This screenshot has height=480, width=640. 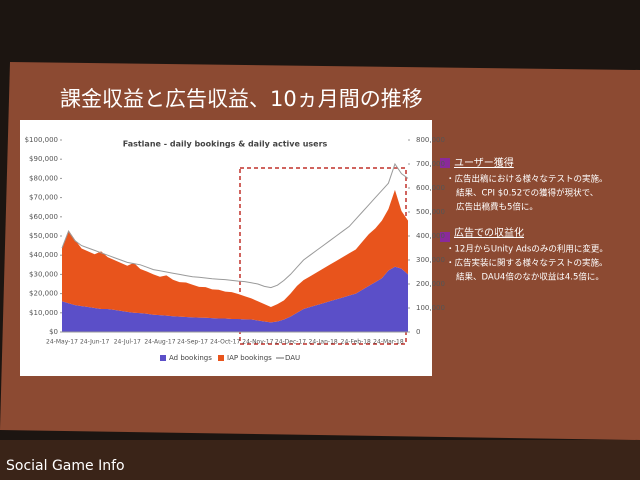 I want to click on x-tick-label: 24-Nov-17, so click(x=257, y=342).